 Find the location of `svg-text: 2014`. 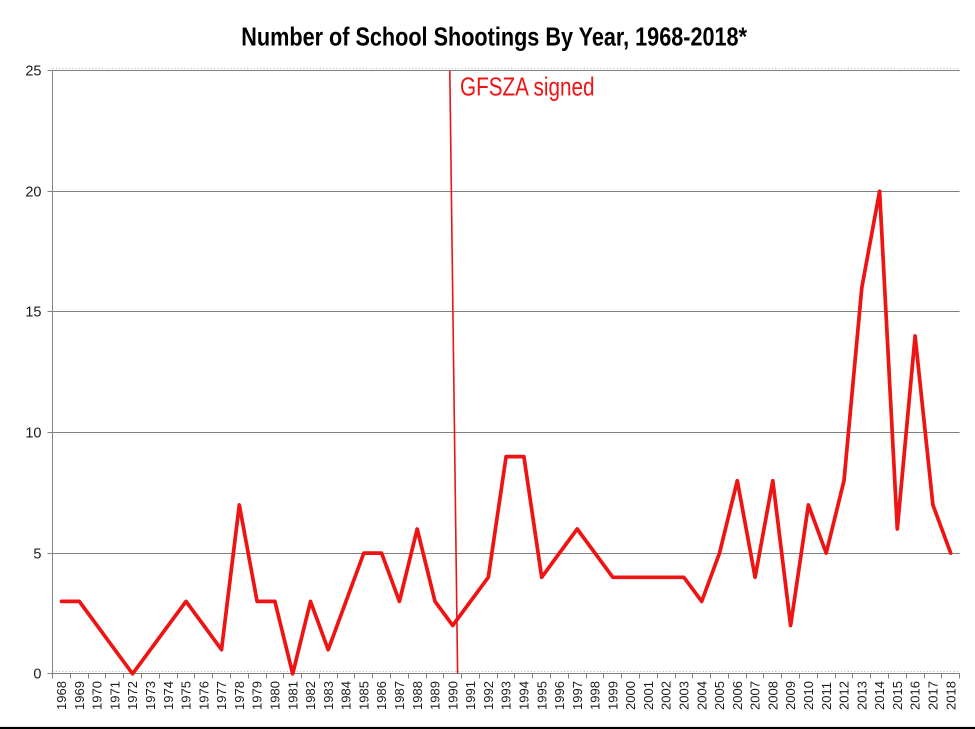

svg-text: 2014 is located at coordinates (879, 695).